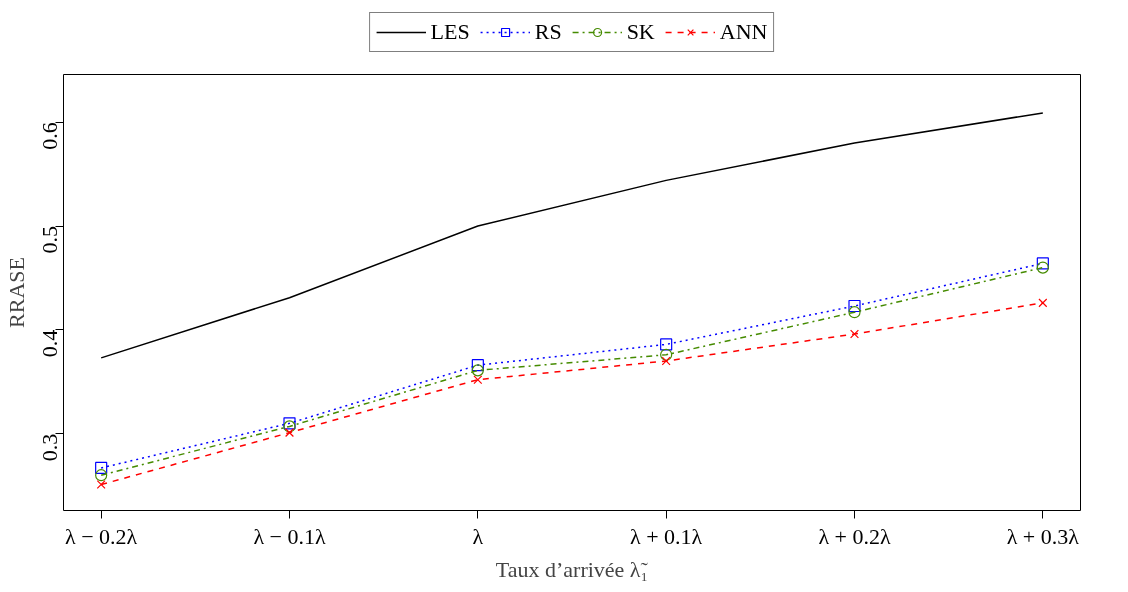 The image size is (1128, 592). What do you see at coordinates (50, 136) in the screenshot?
I see `y-tick-label: 0.6` at bounding box center [50, 136].